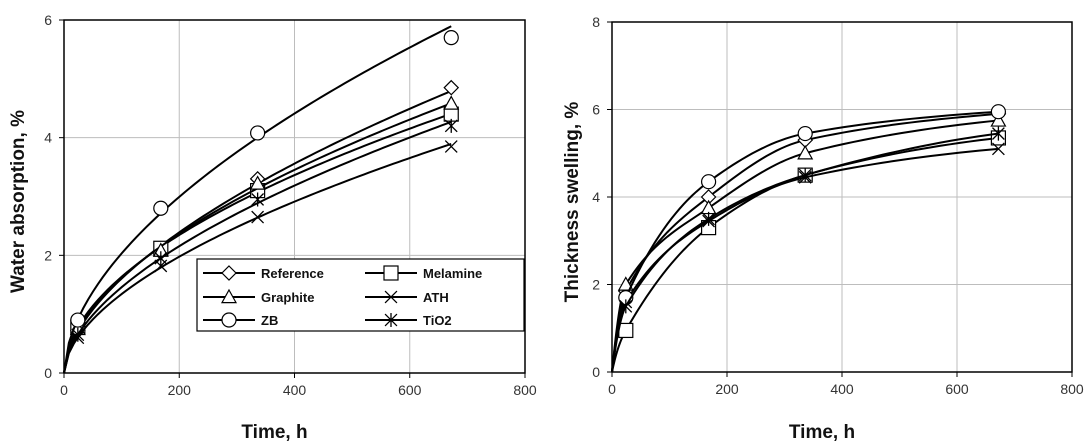 Image resolution: width=1086 pixels, height=443 pixels. Describe the element at coordinates (408, 320) in the screenshot. I see `legend-item-tio2: TiO2` at that location.